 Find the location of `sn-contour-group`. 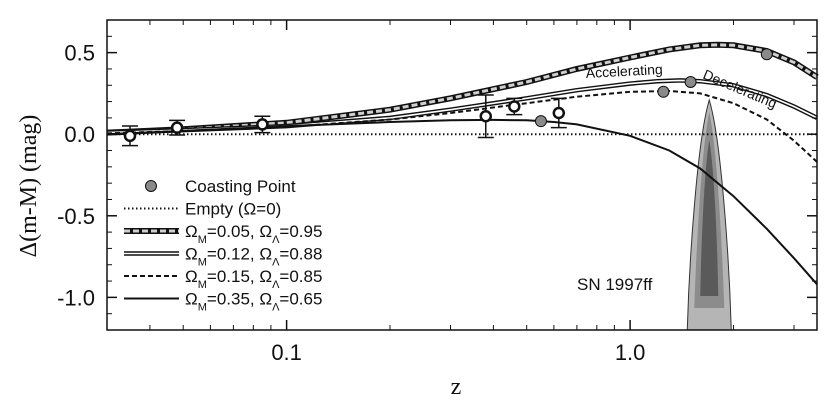

sn-contour-group is located at coordinates (709, 214).